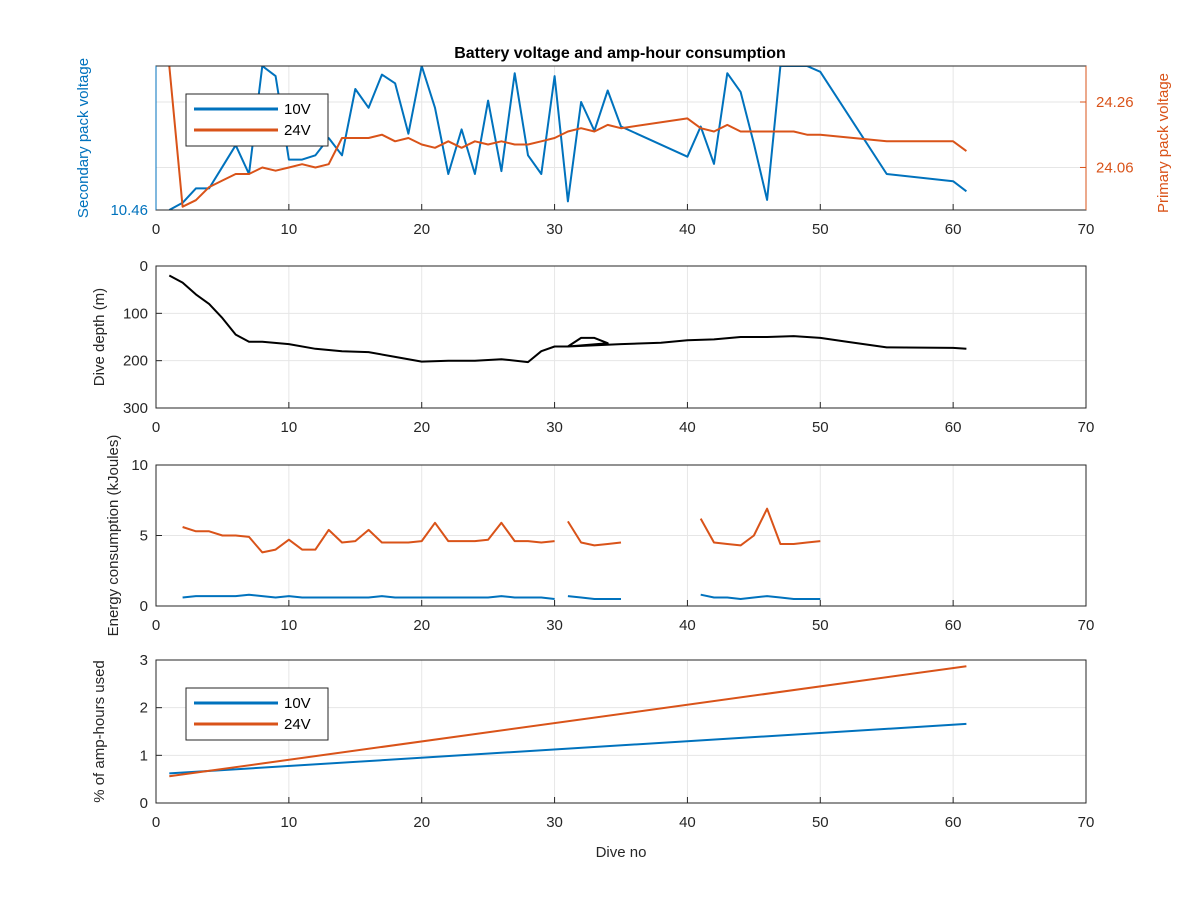 Image resolution: width=1200 pixels, height=900 pixels. I want to click on y-tick-label: 1, so click(144, 755).